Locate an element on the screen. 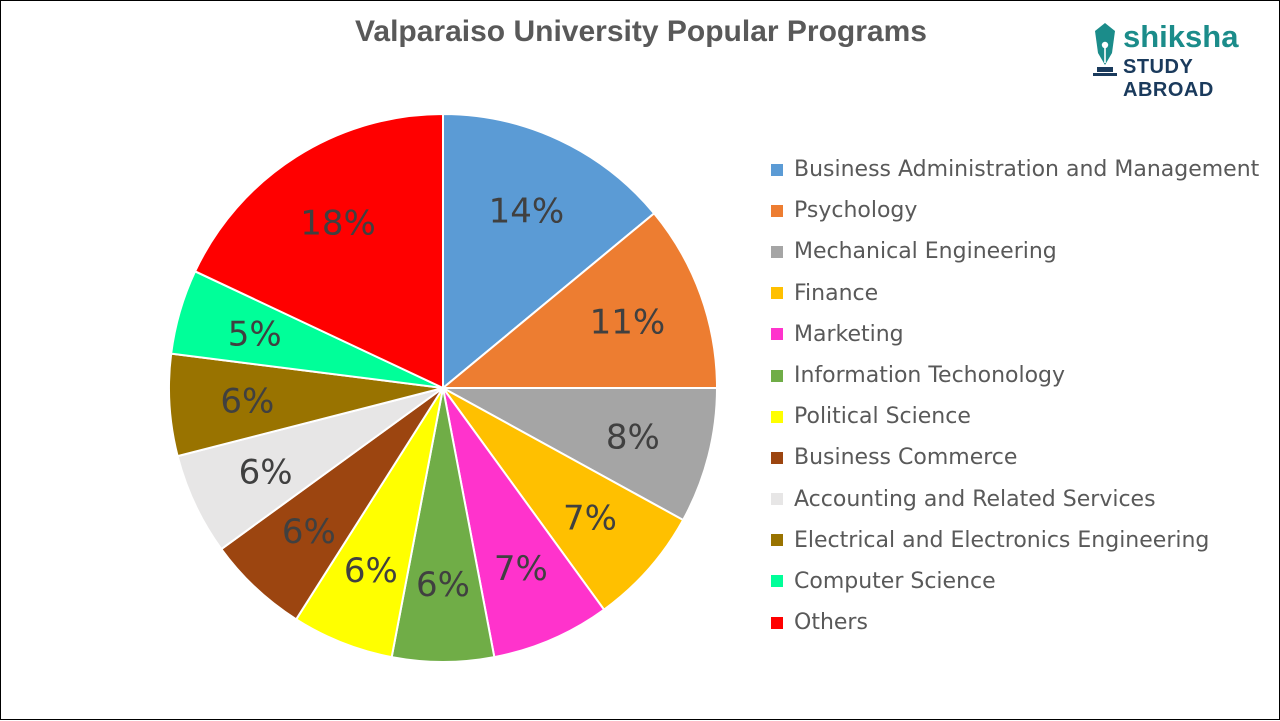  legend-item: Accounting and Related Services is located at coordinates (1015, 499).